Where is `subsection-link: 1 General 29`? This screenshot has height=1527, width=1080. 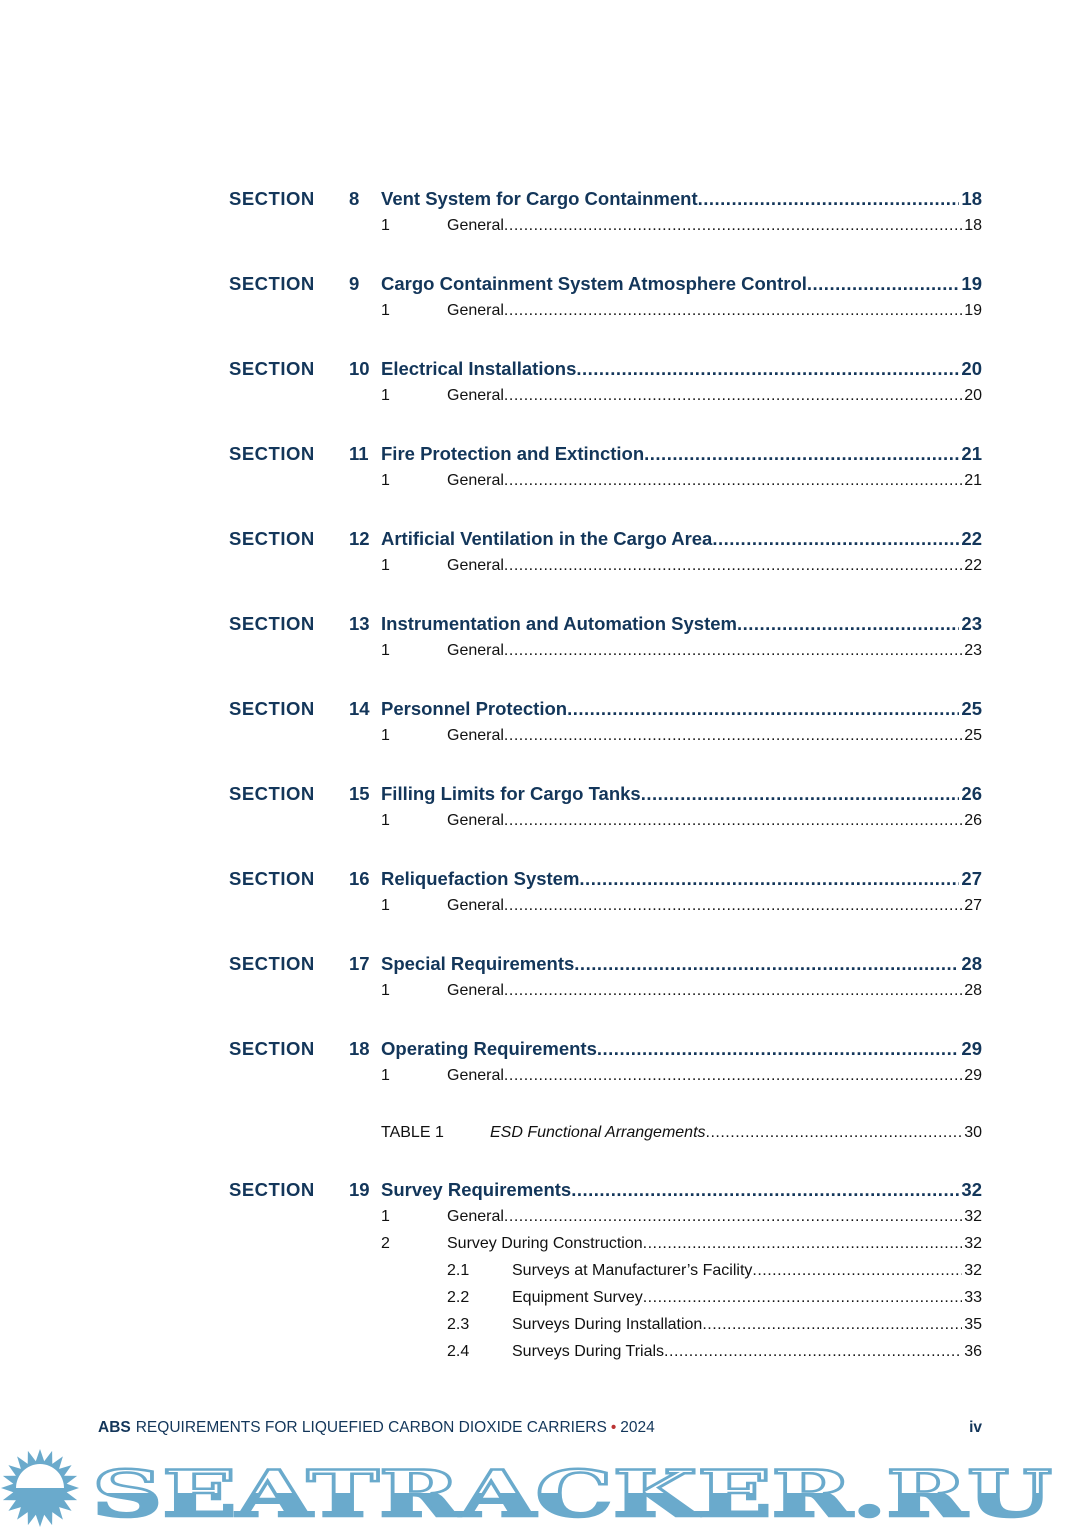
subsection-link: 1 General 29 is located at coordinates (605, 1075).